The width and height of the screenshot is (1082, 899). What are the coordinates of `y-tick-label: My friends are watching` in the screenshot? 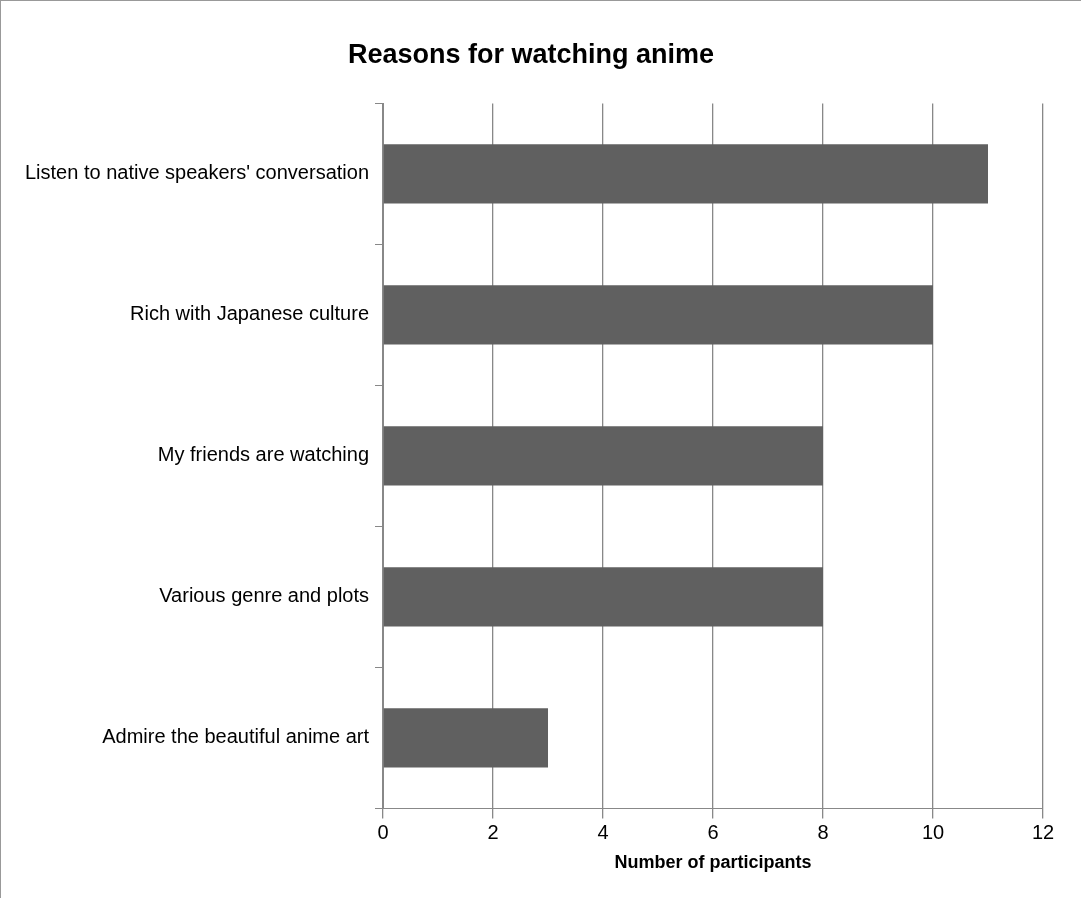 It's located at (263, 454).